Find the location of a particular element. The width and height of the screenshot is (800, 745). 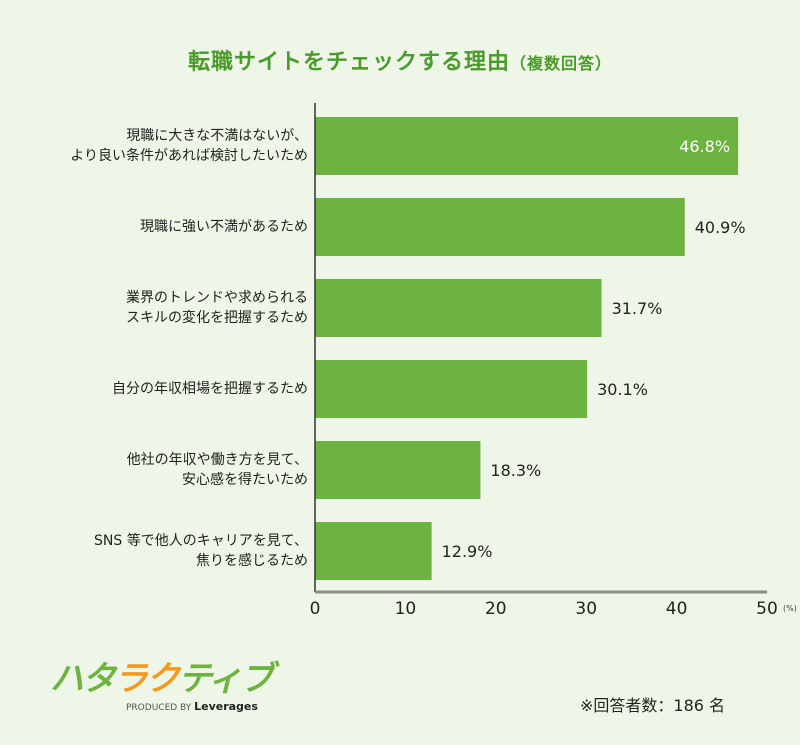

x-tick-label: 30 is located at coordinates (586, 609).